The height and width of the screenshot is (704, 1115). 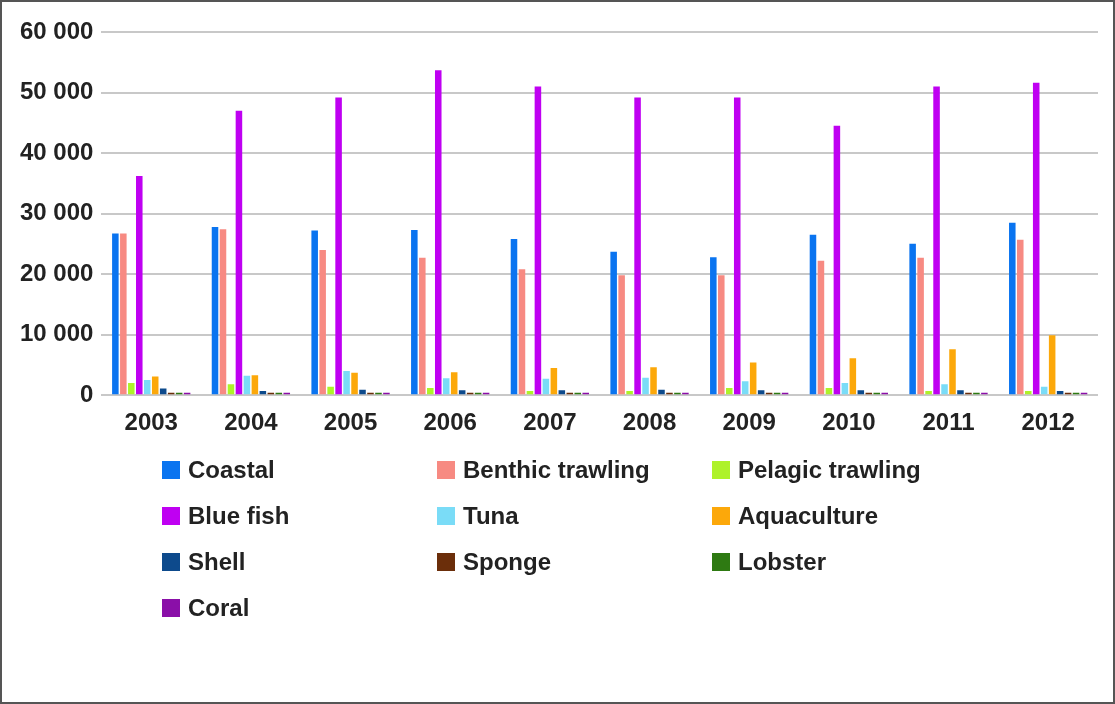 I want to click on x-tick-label: 2003, so click(x=151, y=422).